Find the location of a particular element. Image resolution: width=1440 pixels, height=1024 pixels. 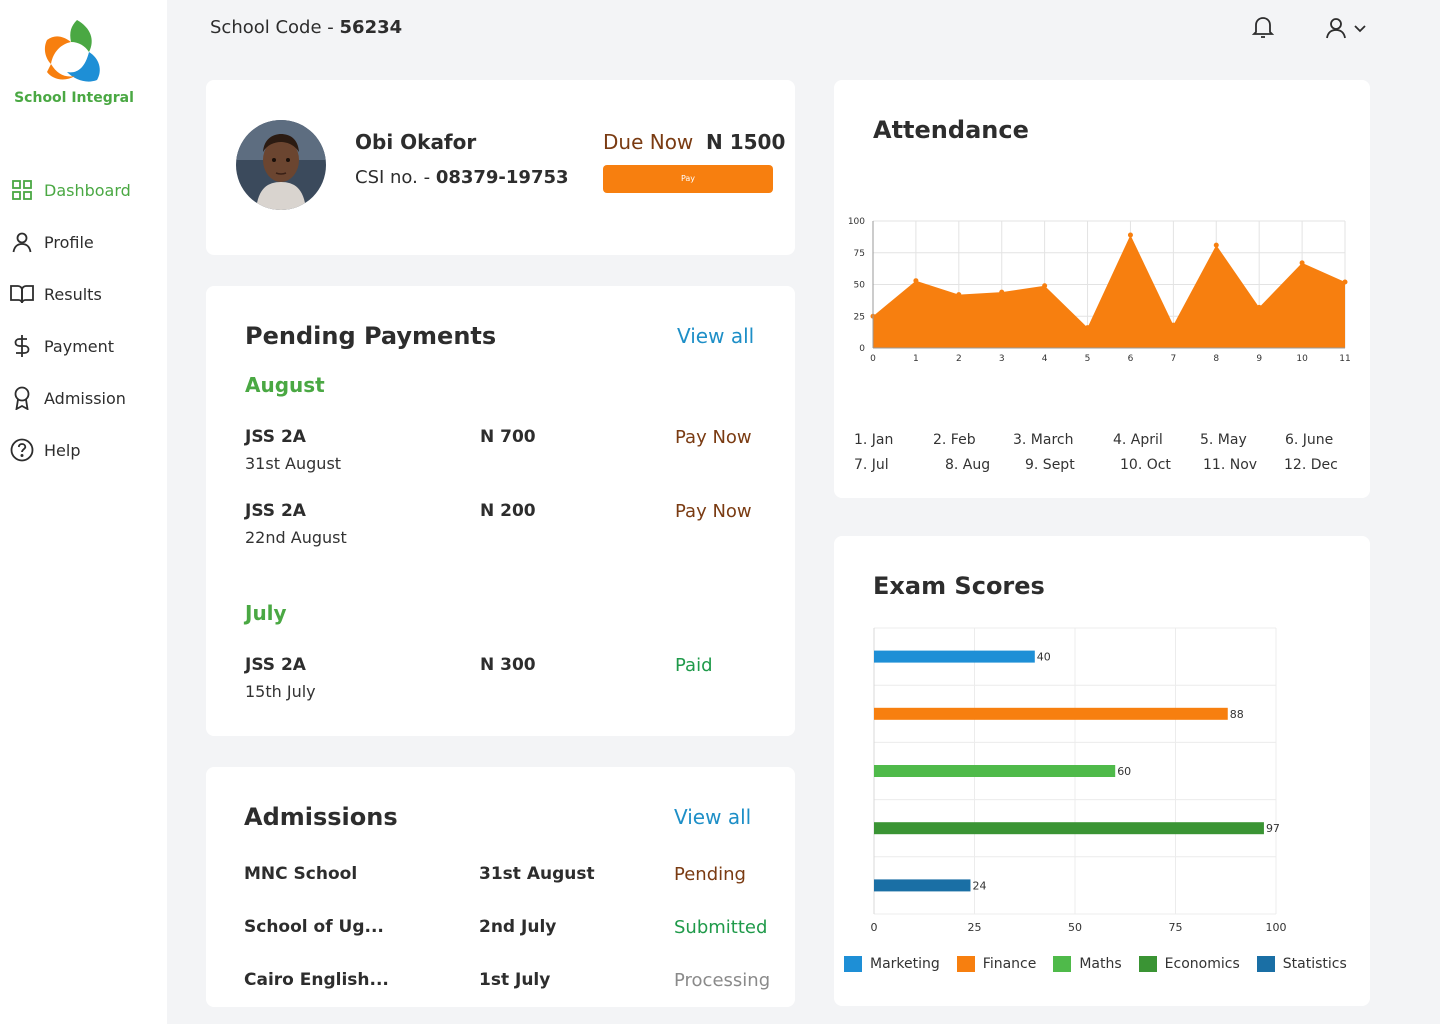

month-heading: August is located at coordinates (285, 385).